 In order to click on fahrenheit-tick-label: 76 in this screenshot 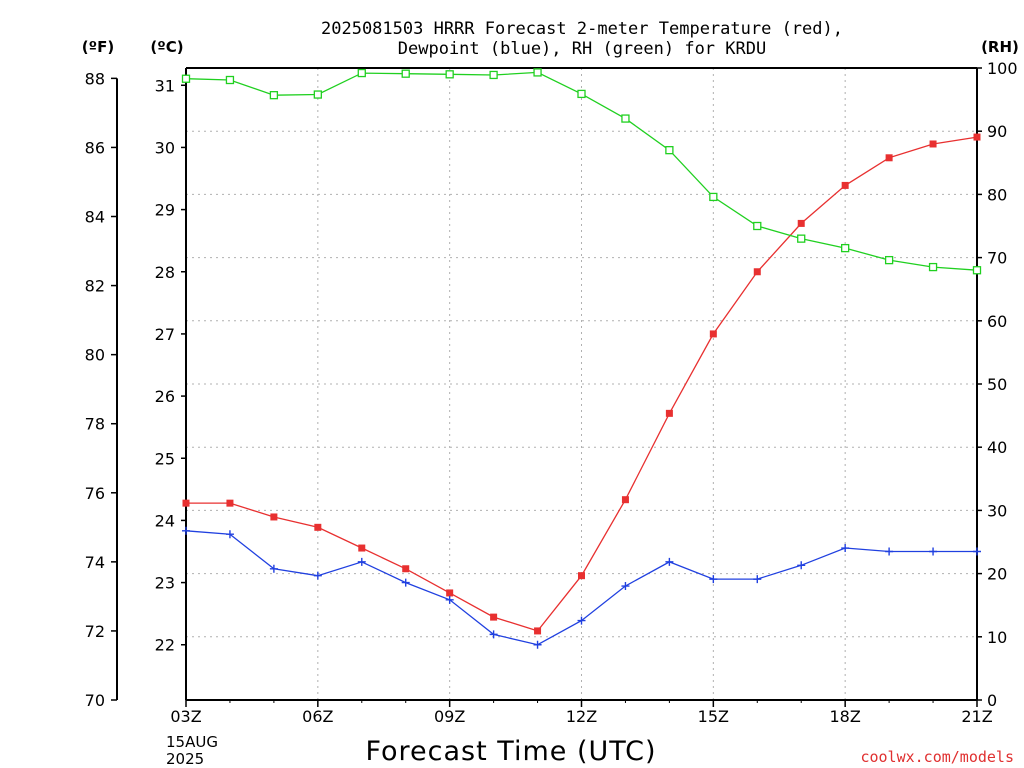, I will do `click(95, 493)`.